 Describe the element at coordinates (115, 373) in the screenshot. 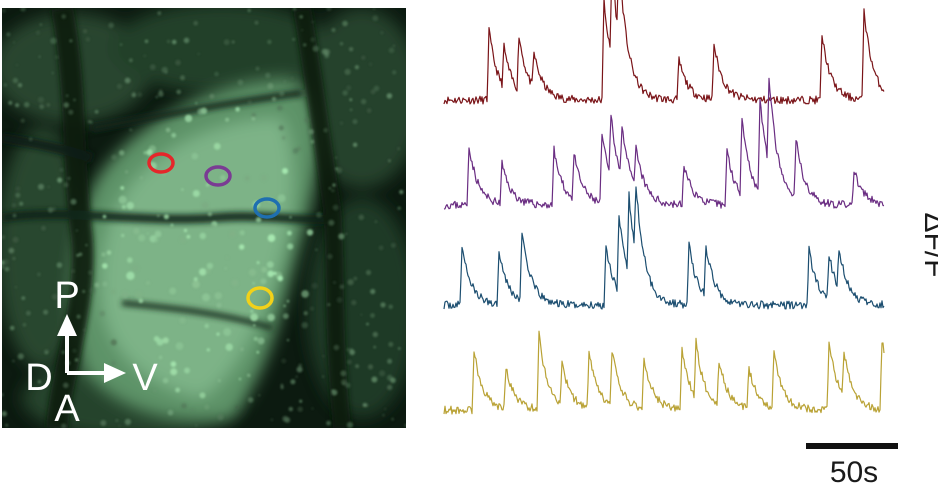

I see `arrowhead-right-icon` at that location.